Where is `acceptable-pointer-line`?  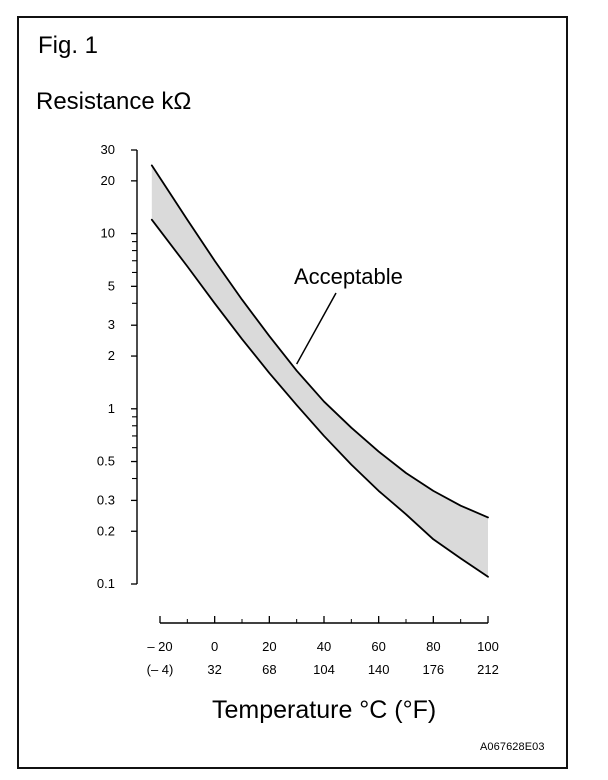
acceptable-pointer-line is located at coordinates (316, 328).